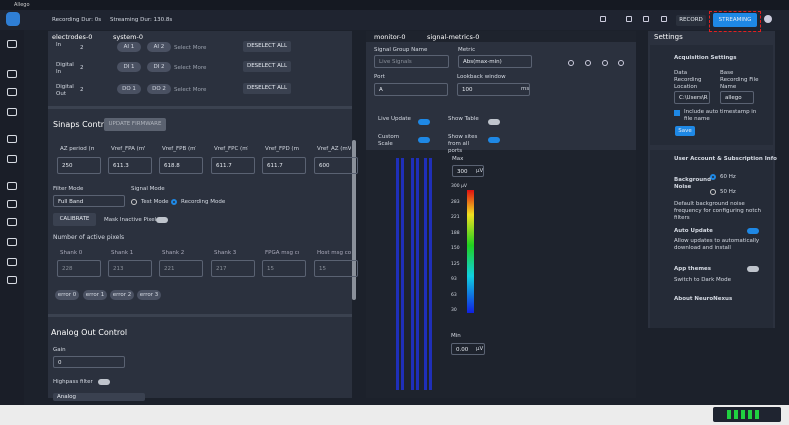 The image size is (789, 425). I want to click on channel-chip: DI 1, so click(129, 67).